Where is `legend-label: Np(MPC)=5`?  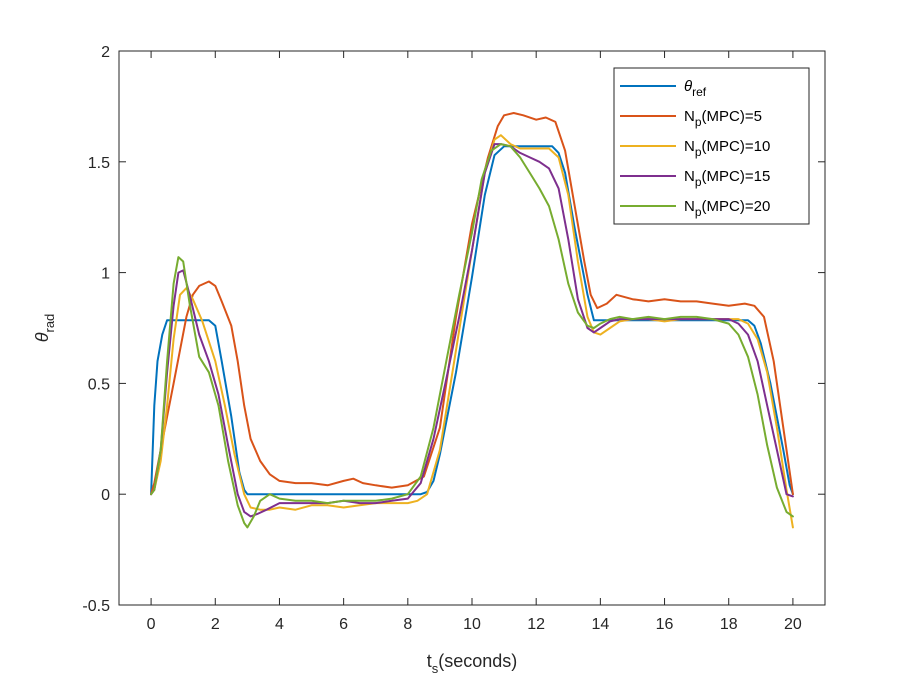 legend-label: Np(MPC)=5 is located at coordinates (723, 118).